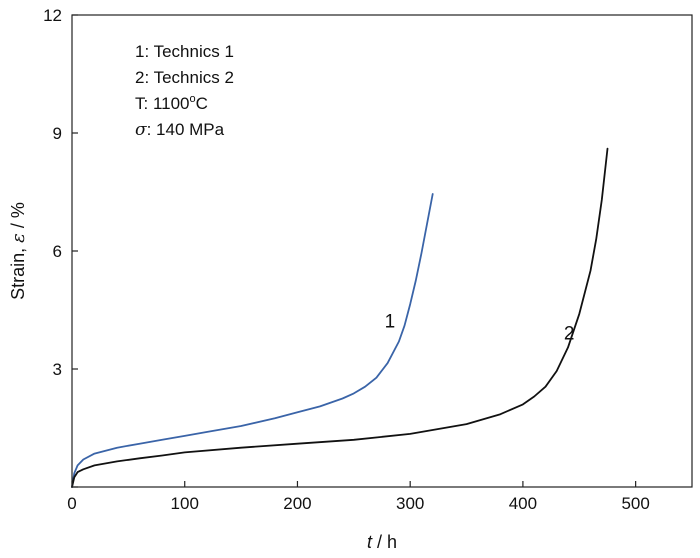 The width and height of the screenshot is (700, 558). Describe the element at coordinates (410, 503) in the screenshot. I see `x-tick-label: 300` at that location.